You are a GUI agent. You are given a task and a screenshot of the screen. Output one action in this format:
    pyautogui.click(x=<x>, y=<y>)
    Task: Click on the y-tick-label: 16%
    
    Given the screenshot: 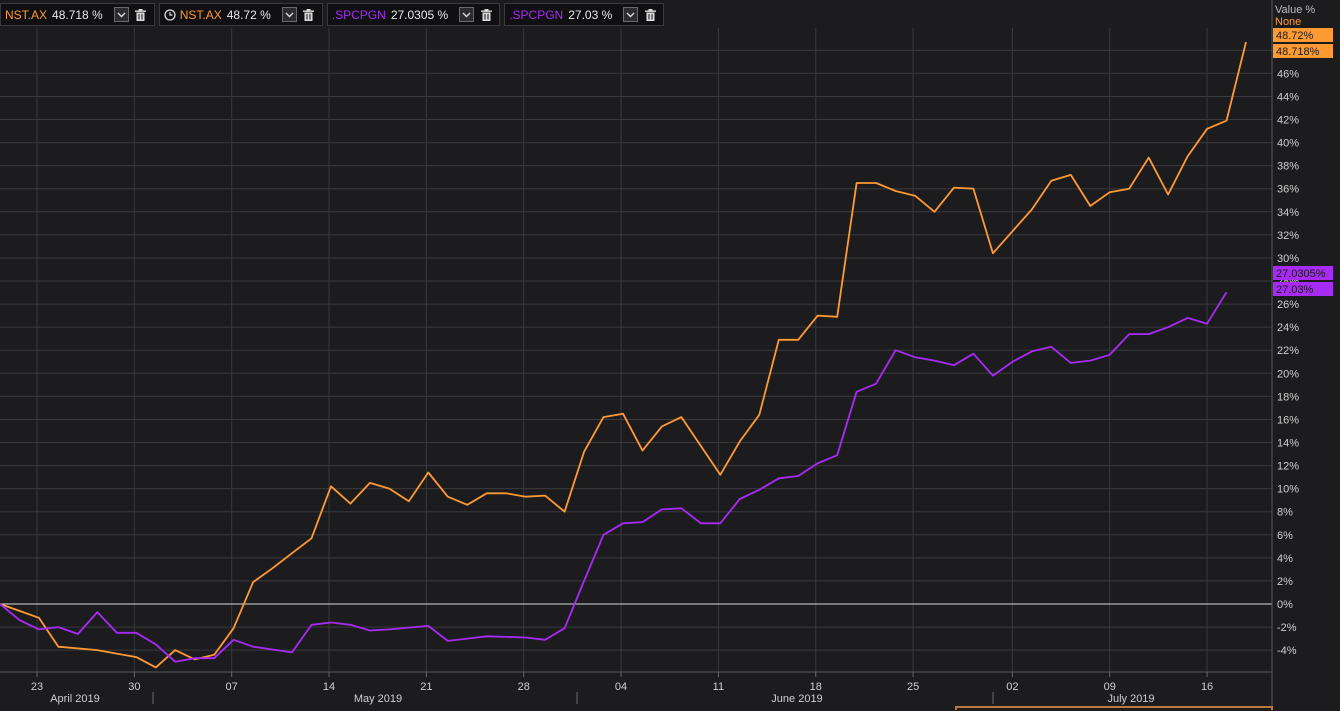 What is the action you would take?
    pyautogui.click(x=1288, y=420)
    